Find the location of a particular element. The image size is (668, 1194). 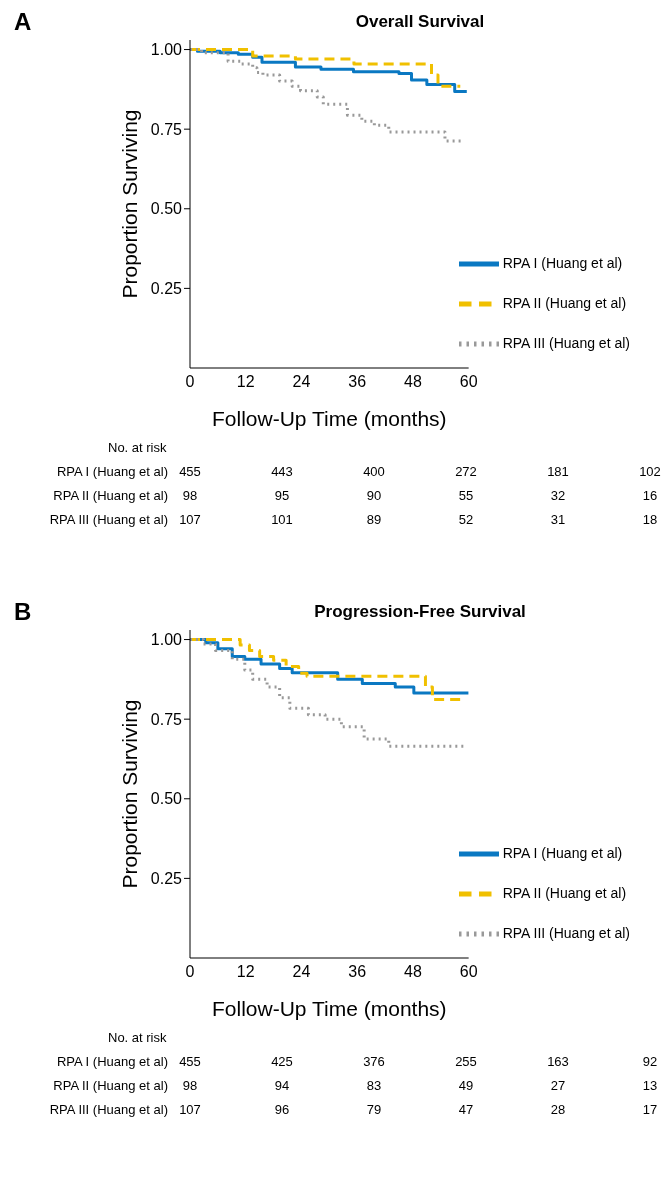

text: 16 is located at coordinates (650, 495).